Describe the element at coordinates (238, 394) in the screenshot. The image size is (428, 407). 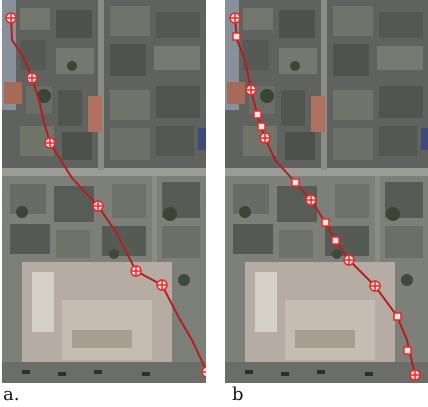
I see `caption-b: b` at that location.